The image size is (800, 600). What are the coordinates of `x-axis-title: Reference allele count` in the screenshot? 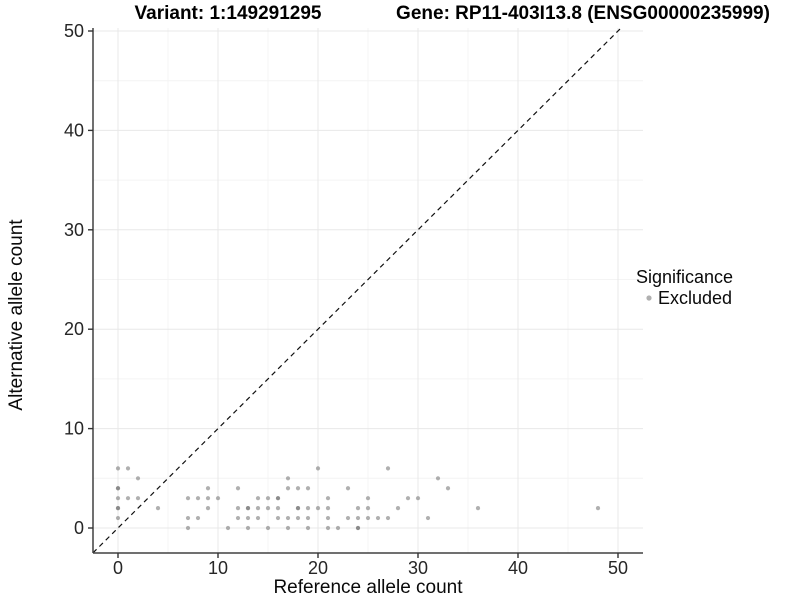 It's located at (368, 587).